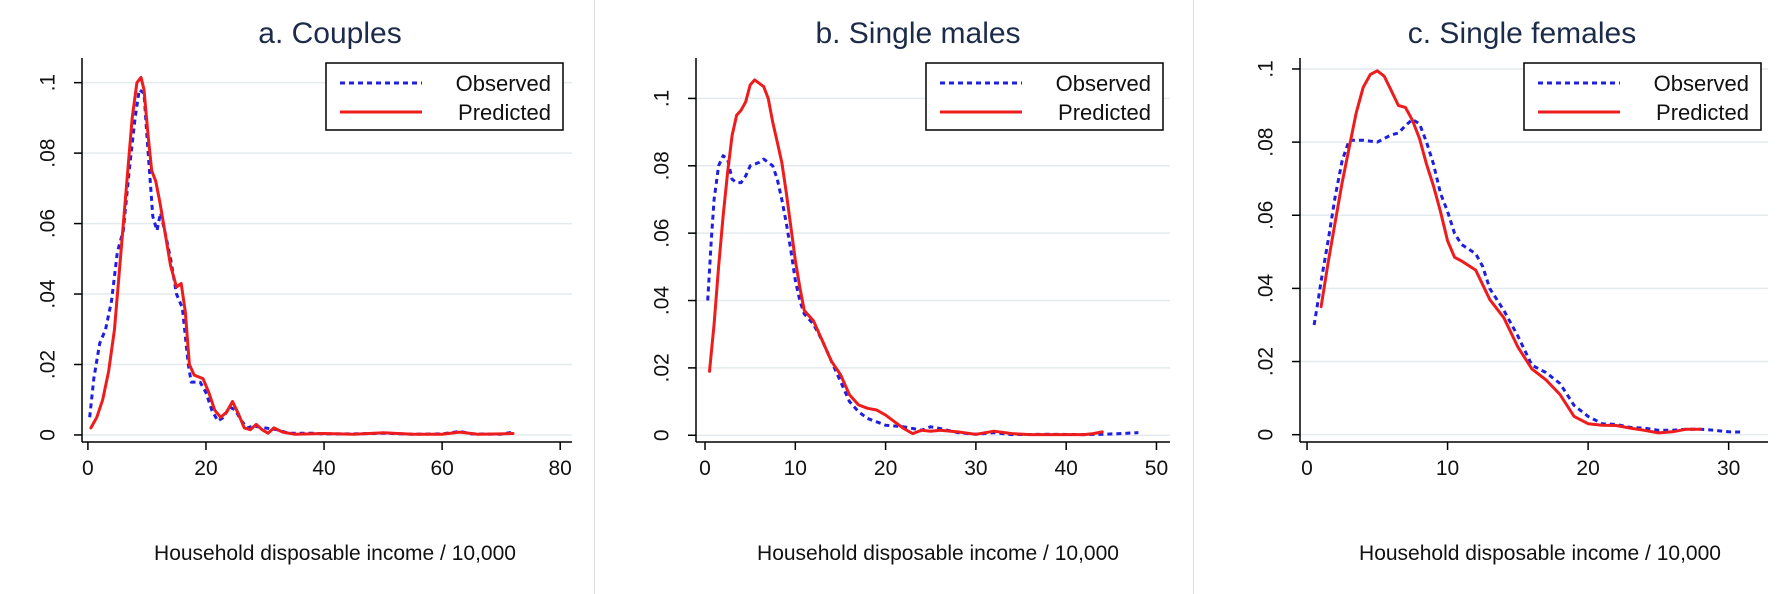 This screenshot has width=1791, height=594. What do you see at coordinates (329, 33) in the screenshot?
I see `chart-title: a. Couples` at bounding box center [329, 33].